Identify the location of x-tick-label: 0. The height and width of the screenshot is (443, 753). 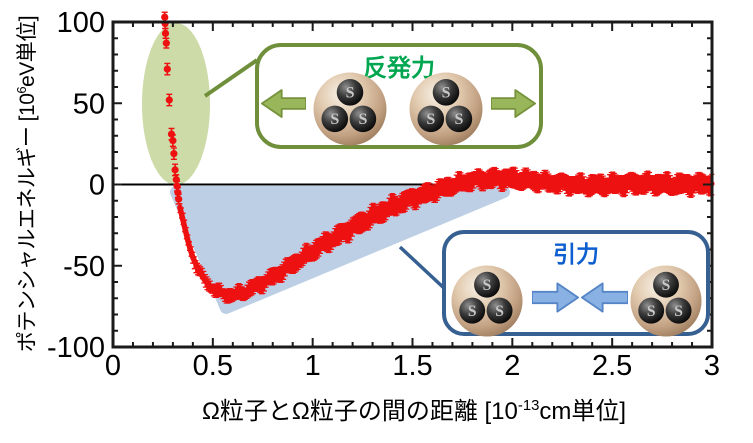
(113, 366).